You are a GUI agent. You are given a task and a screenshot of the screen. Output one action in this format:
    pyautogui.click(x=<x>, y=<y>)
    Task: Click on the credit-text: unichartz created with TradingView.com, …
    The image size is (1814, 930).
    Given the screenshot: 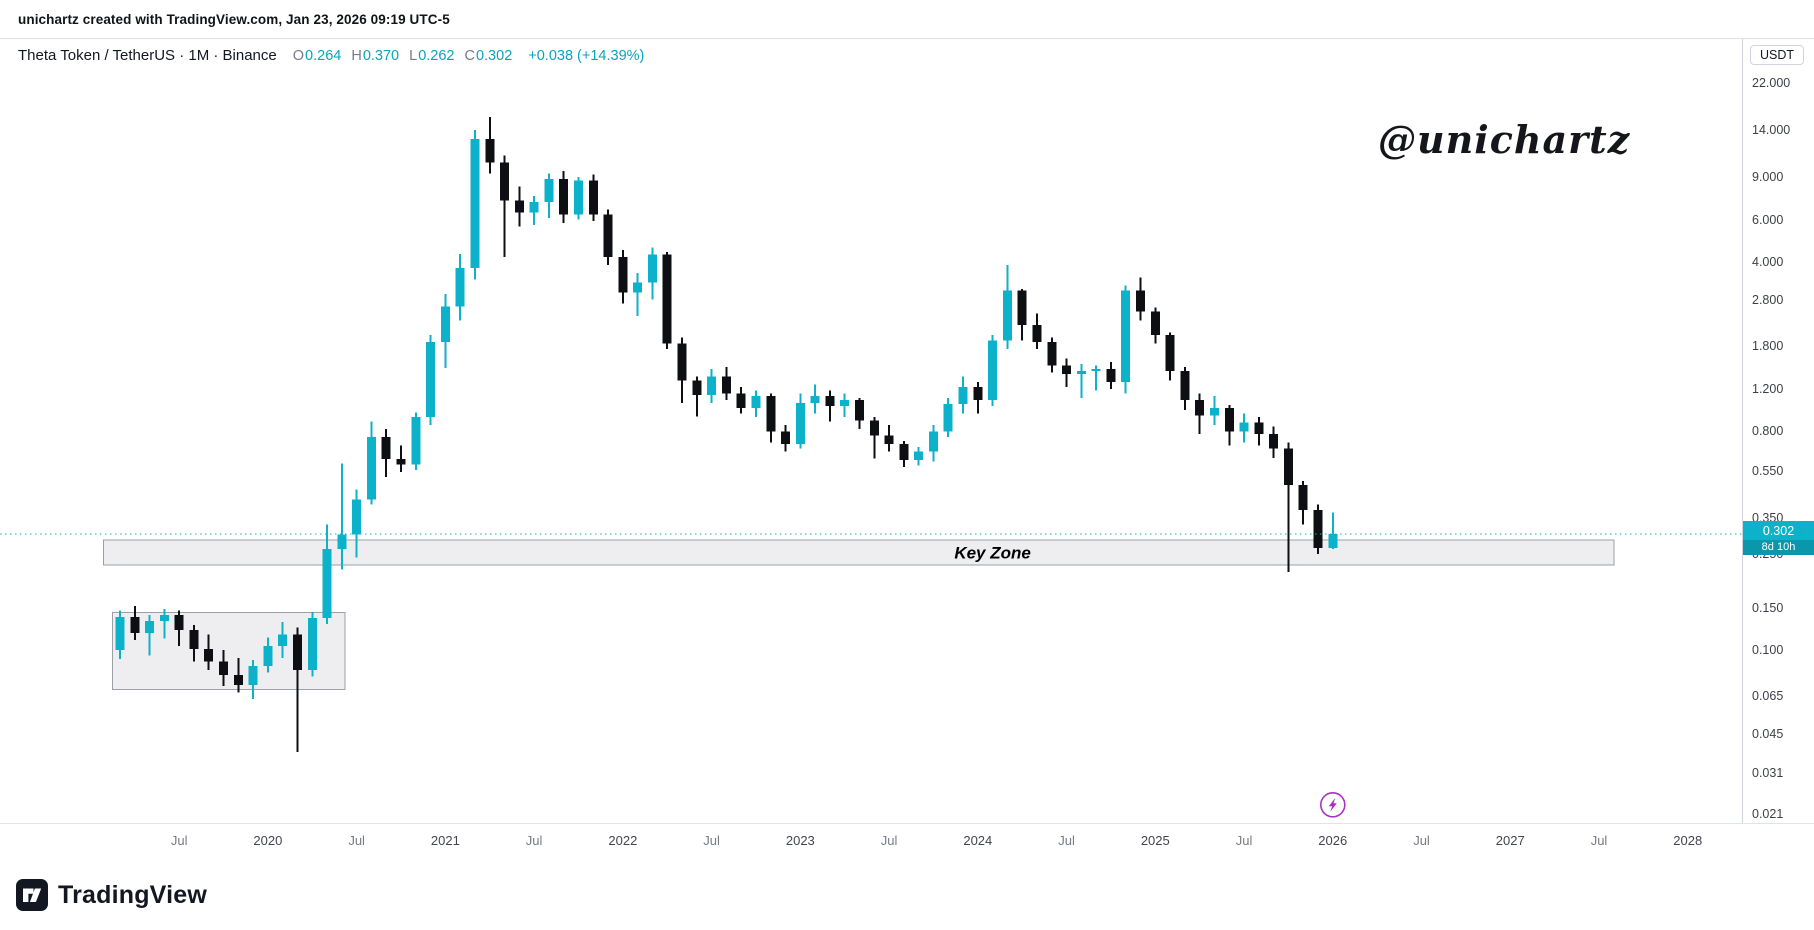 What is the action you would take?
    pyautogui.click(x=234, y=19)
    